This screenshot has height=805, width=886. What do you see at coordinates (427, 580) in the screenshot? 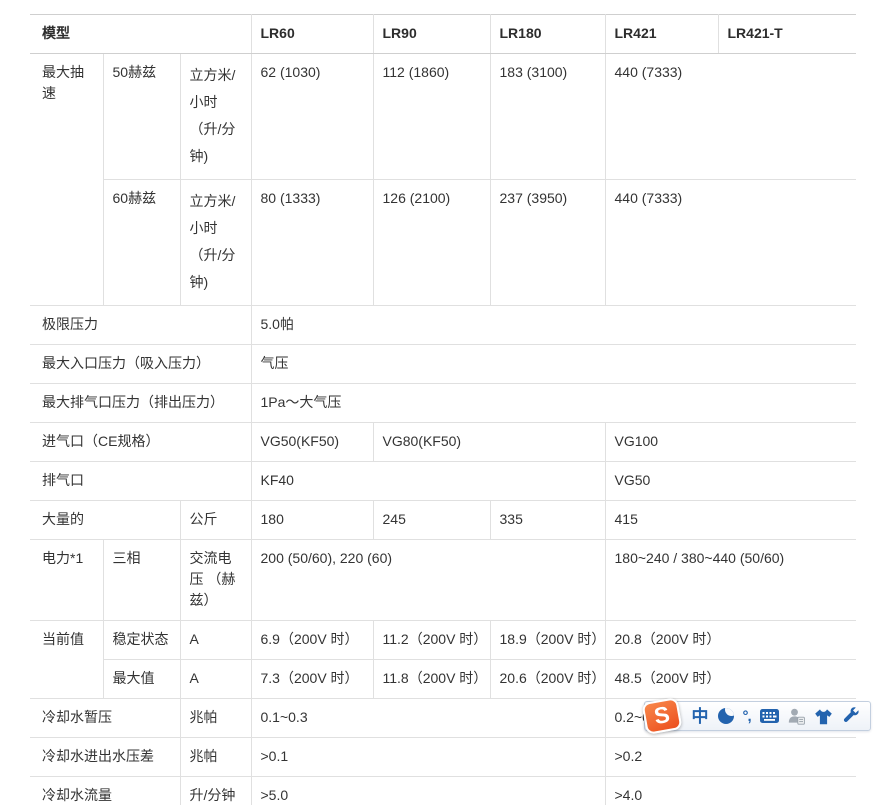
I see `cell-power-lr60-lr180: 200 (50/60), 220 (60)` at bounding box center [427, 580].